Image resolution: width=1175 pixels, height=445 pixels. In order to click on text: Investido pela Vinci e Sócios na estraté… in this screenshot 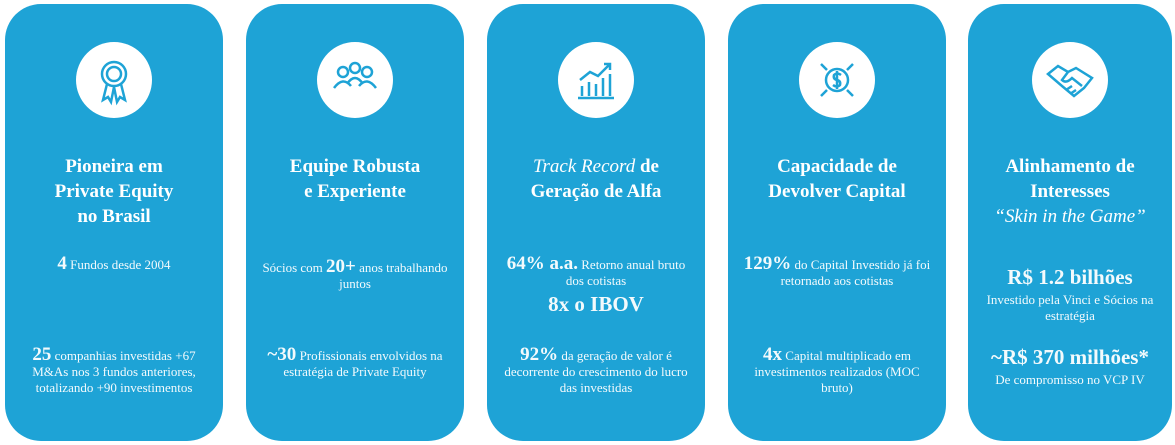, I will do `click(1070, 307)`.